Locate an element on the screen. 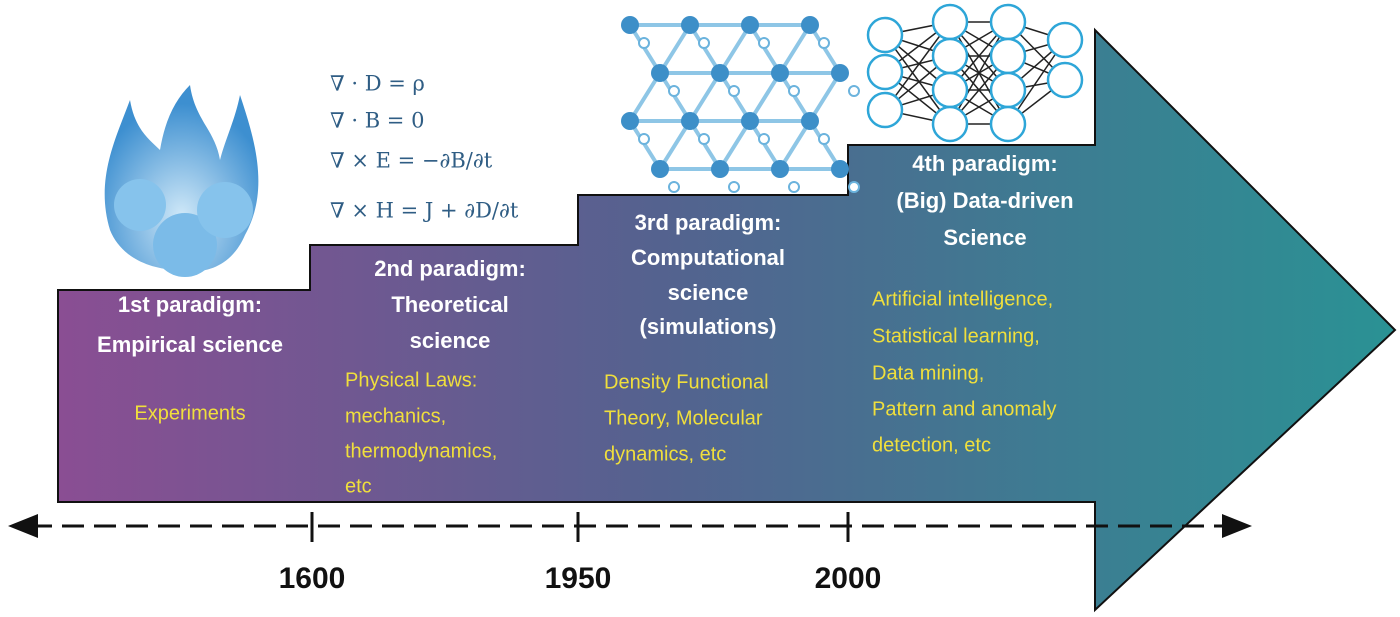  paradigm-item: etc is located at coordinates (358, 486).